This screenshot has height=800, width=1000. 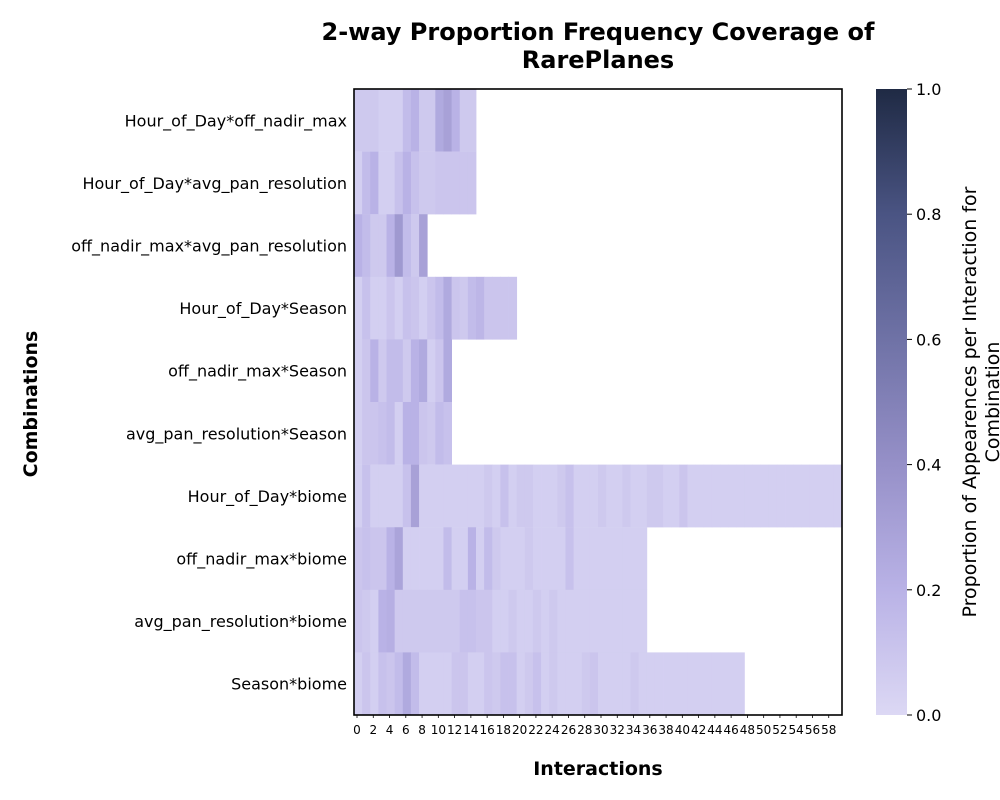 What do you see at coordinates (240, 622) in the screenshot?
I see `row-label: avg_pan_resolution*biome` at bounding box center [240, 622].